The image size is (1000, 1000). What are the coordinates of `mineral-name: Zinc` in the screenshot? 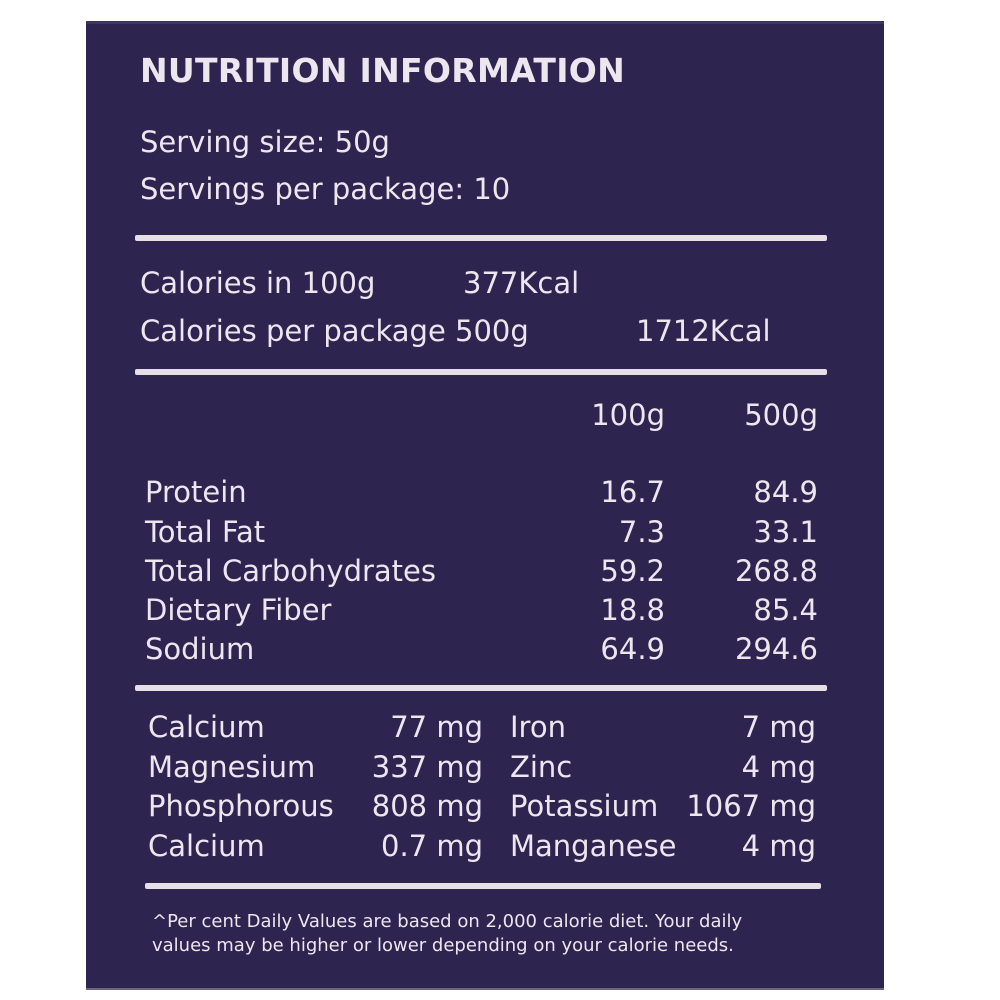 It's located at (541, 767).